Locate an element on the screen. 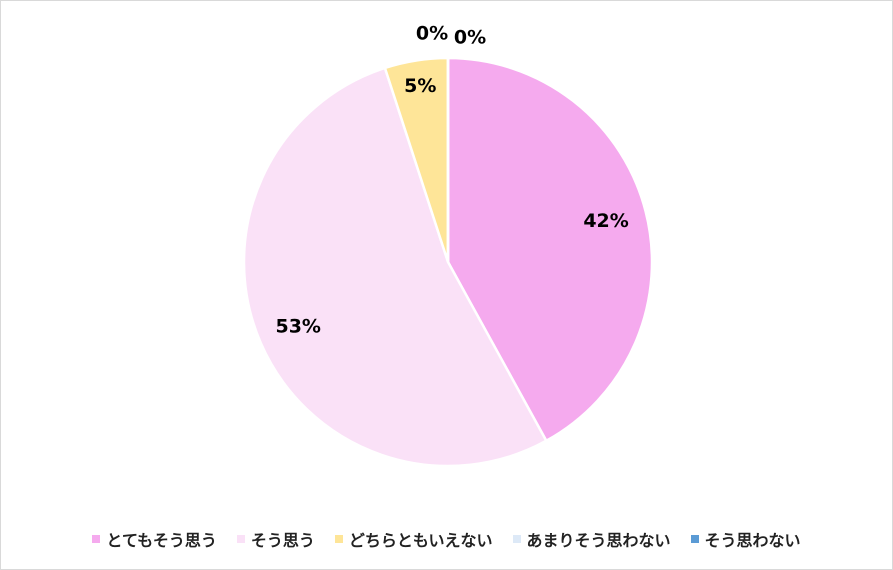 The height and width of the screenshot is (570, 893). legend-item: どちらともいえない is located at coordinates (413, 539).